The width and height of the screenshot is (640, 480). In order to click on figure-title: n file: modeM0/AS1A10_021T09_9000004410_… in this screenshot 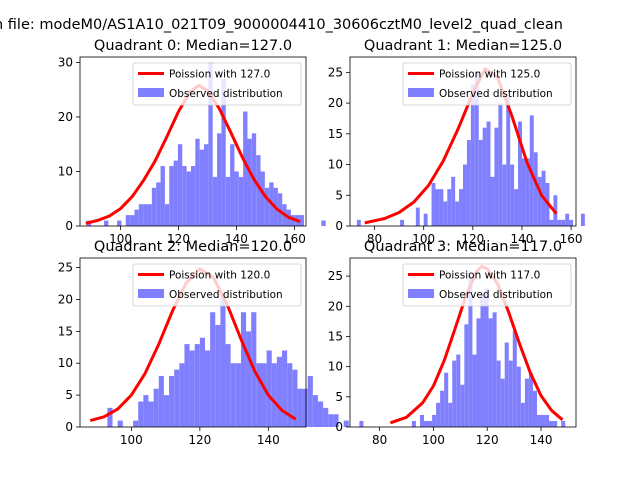, I will do `click(281, 25)`.